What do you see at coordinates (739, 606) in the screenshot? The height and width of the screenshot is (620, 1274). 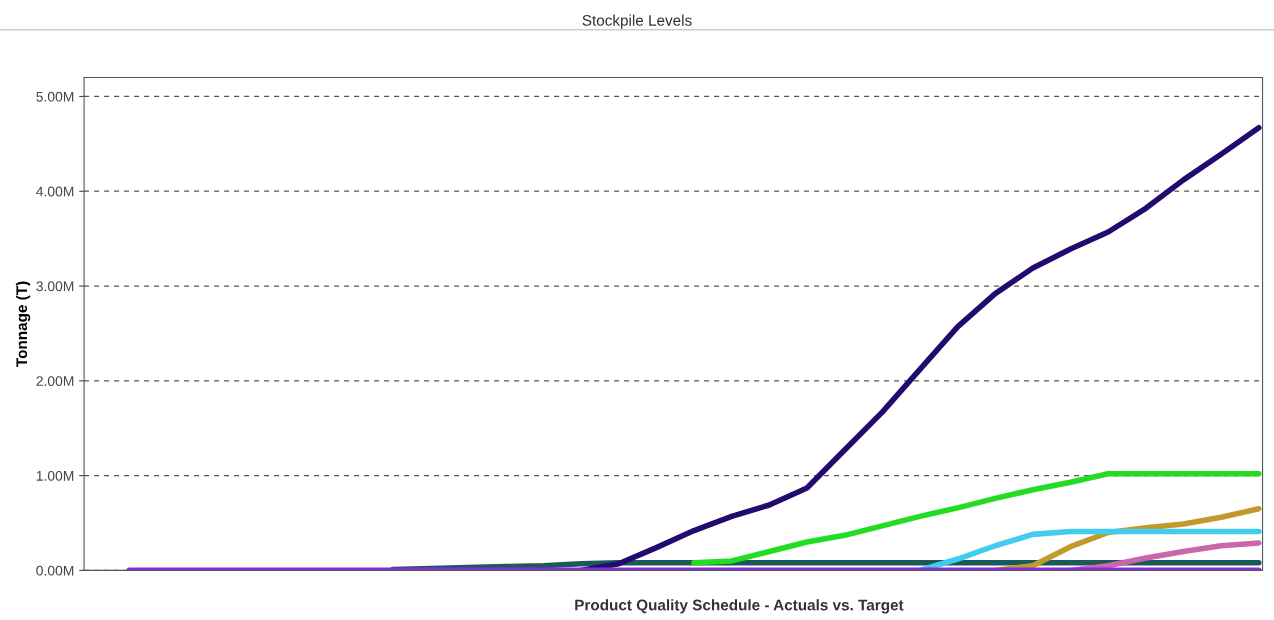 I see `text: Product Quality Schedule - Actuals vs. Target` at bounding box center [739, 606].